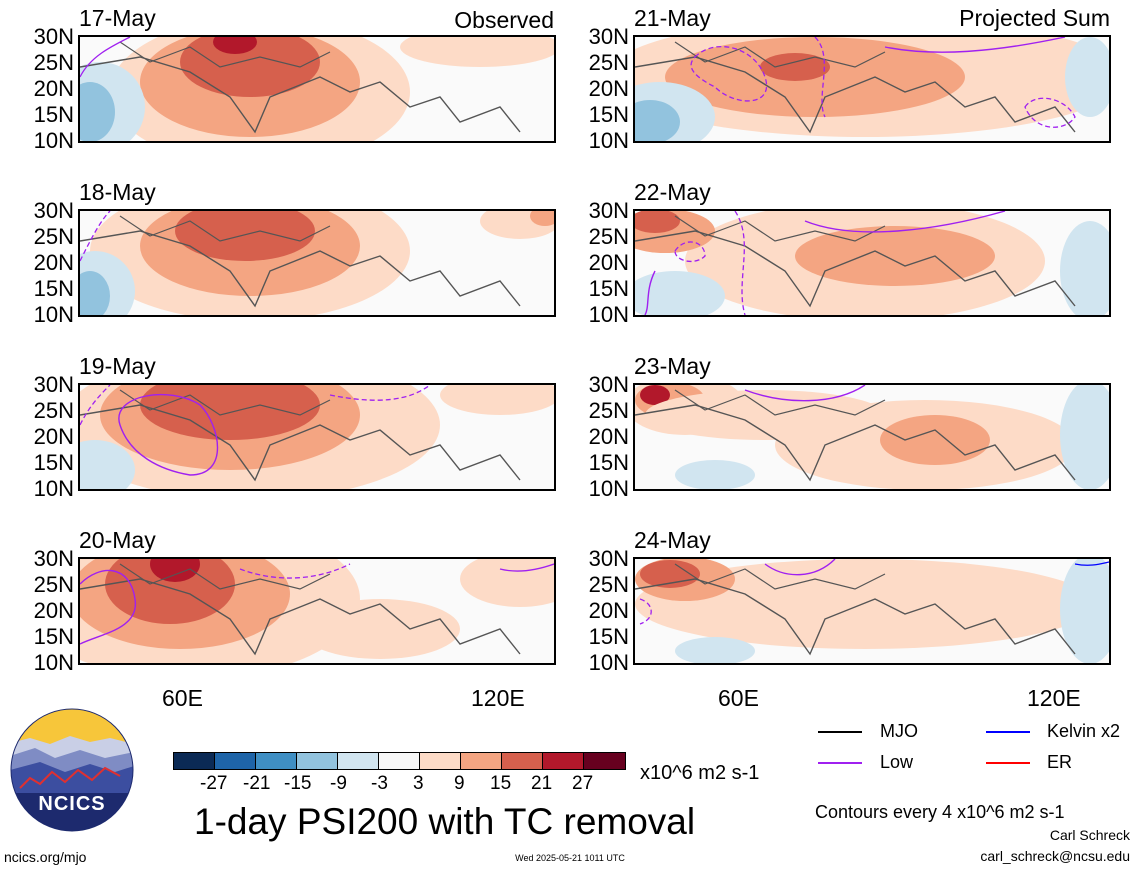  What do you see at coordinates (542, 783) in the screenshot?
I see `colorbar-label: 21` at bounding box center [542, 783].